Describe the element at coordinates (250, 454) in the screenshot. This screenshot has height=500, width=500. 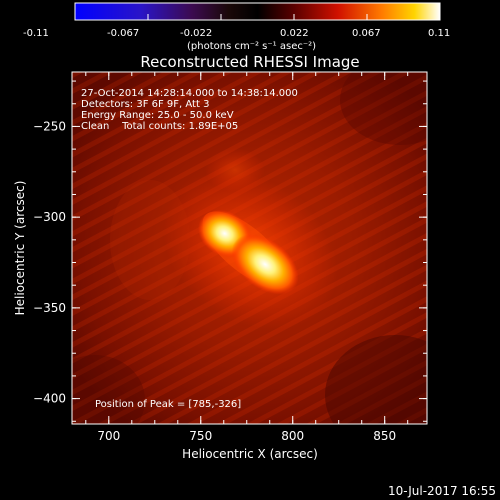
I see `x-axis-label: Heliocentric X (arcsec)` at that location.